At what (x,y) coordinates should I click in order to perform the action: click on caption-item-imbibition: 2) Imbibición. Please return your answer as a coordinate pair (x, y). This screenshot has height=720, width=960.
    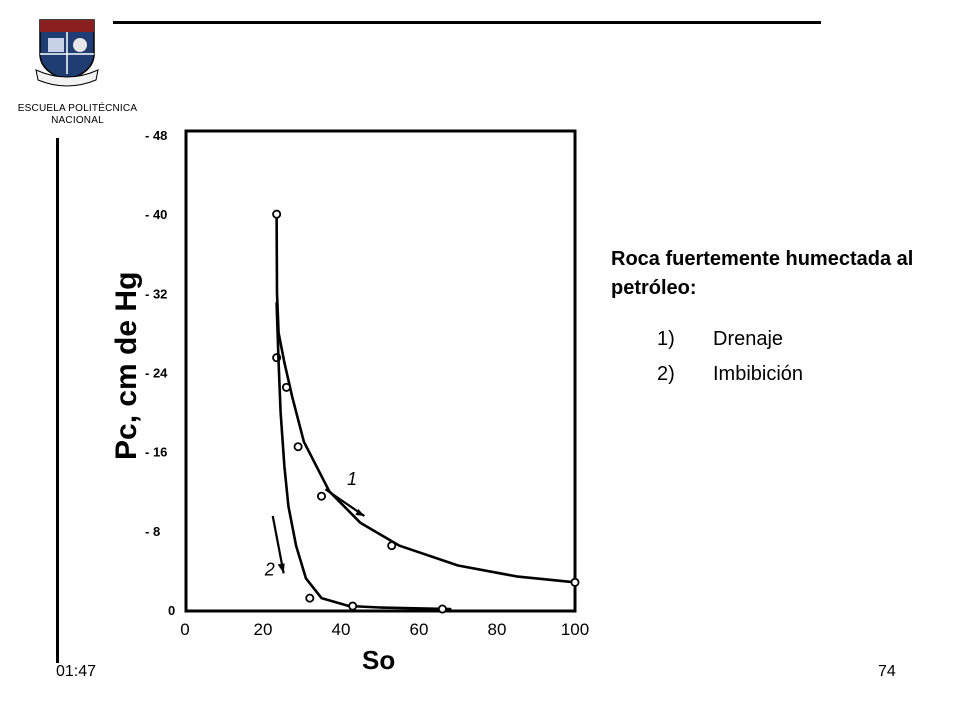
    Looking at the image, I should click on (730, 374).